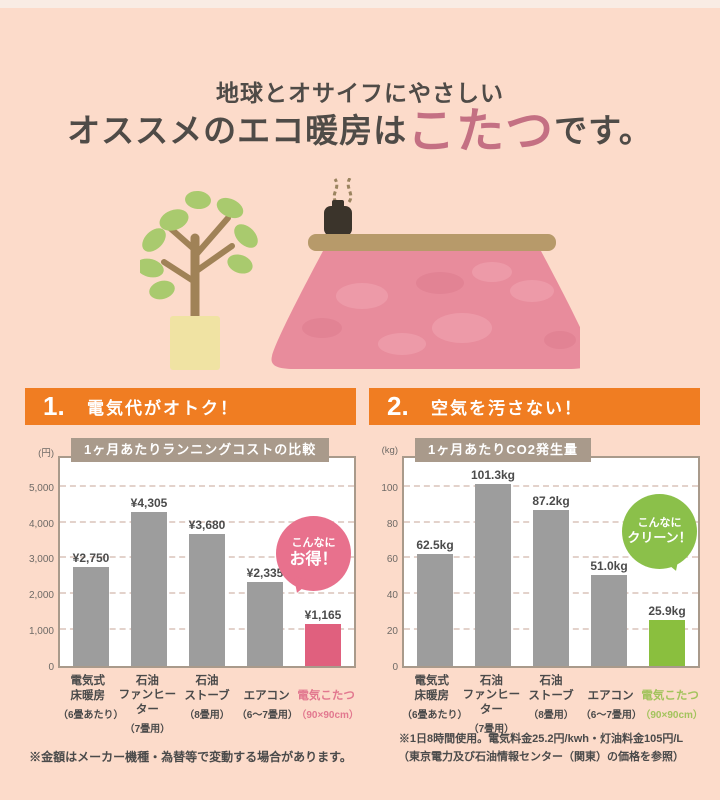 Image resolution: width=720 pixels, height=800 pixels. Describe the element at coordinates (389, 450) in the screenshot. I see `y-axis-unit: (kg)` at that location.